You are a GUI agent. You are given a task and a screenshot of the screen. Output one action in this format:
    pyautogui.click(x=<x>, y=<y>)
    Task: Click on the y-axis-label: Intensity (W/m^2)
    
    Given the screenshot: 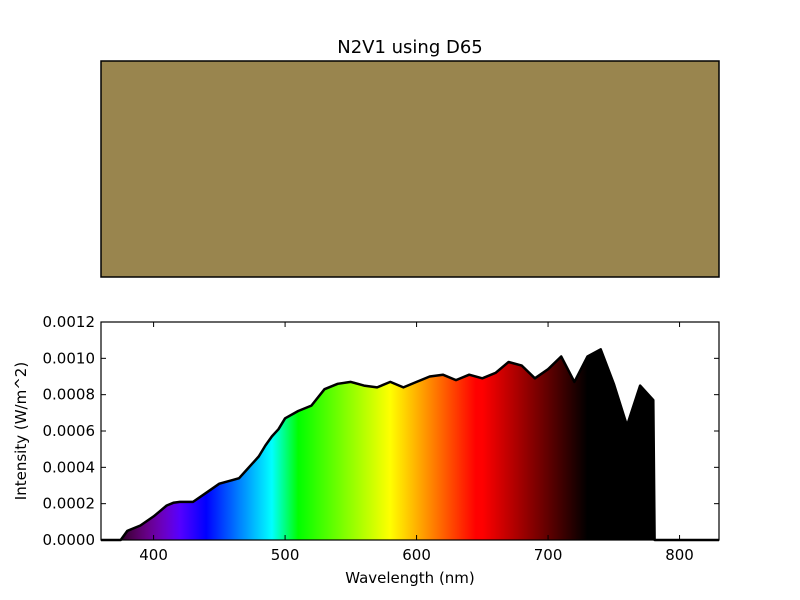 What is the action you would take?
    pyautogui.click(x=21, y=431)
    